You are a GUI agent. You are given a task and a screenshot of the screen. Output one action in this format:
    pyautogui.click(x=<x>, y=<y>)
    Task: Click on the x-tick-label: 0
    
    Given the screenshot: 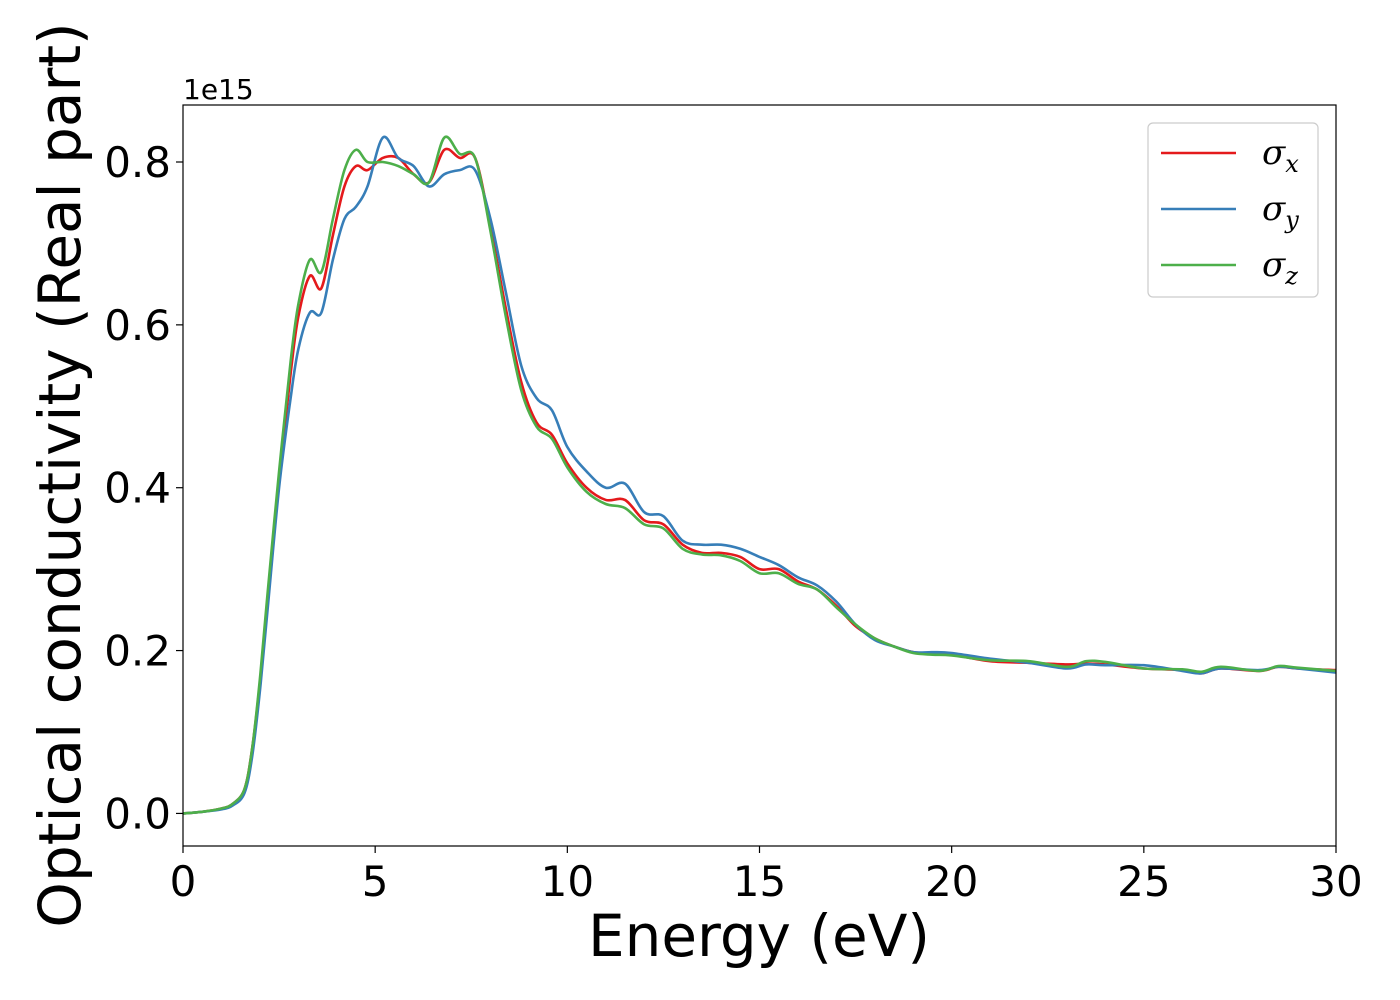 What is the action you would take?
    pyautogui.click(x=183, y=881)
    